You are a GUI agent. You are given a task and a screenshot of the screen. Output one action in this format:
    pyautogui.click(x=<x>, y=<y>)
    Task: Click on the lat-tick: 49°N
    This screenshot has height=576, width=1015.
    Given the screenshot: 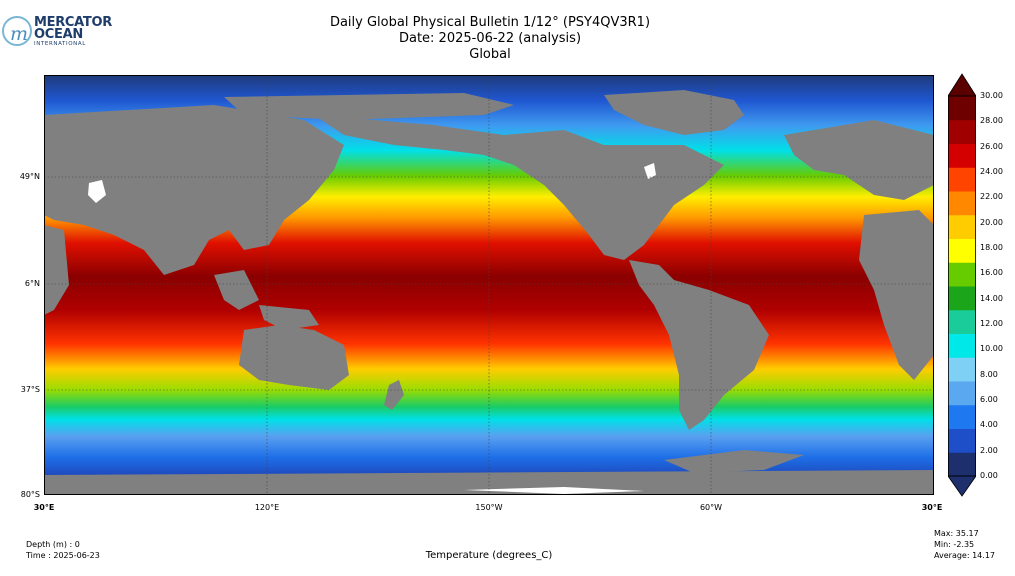 What is the action you would take?
    pyautogui.click(x=29, y=176)
    